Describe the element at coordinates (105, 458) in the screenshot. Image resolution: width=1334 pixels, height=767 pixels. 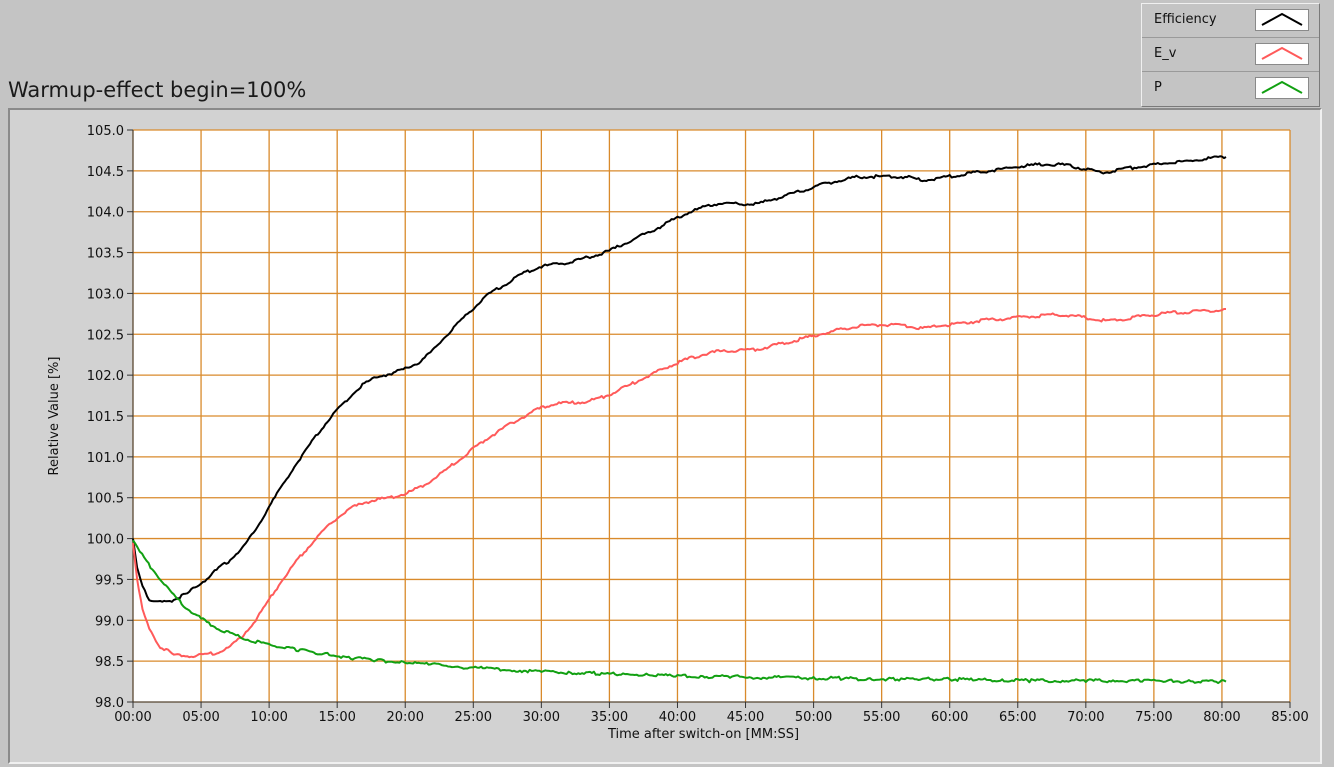
I see `y-tick-label: 101.0` at that location.